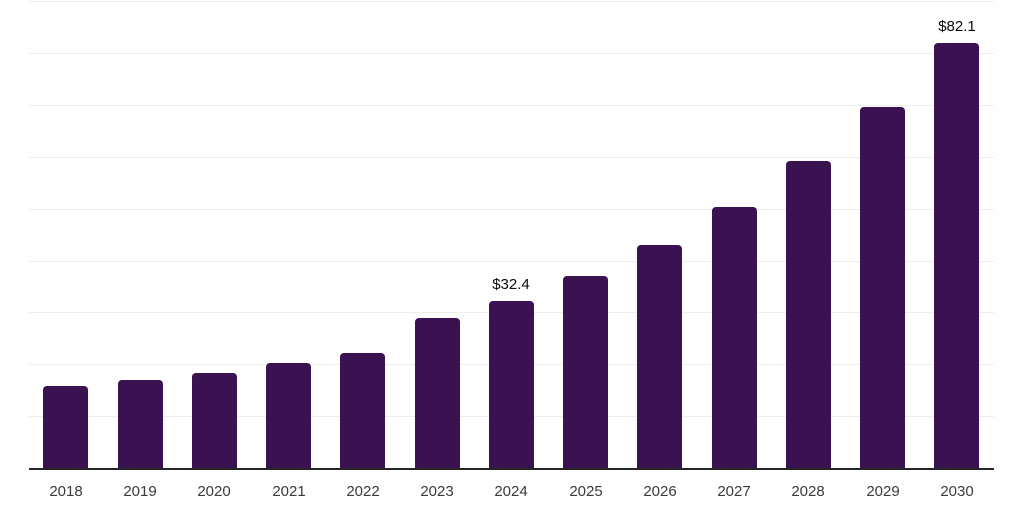 Image resolution: width=1024 pixels, height=512 pixels. Describe the element at coordinates (65, 427) in the screenshot. I see `bar-2018` at that location.